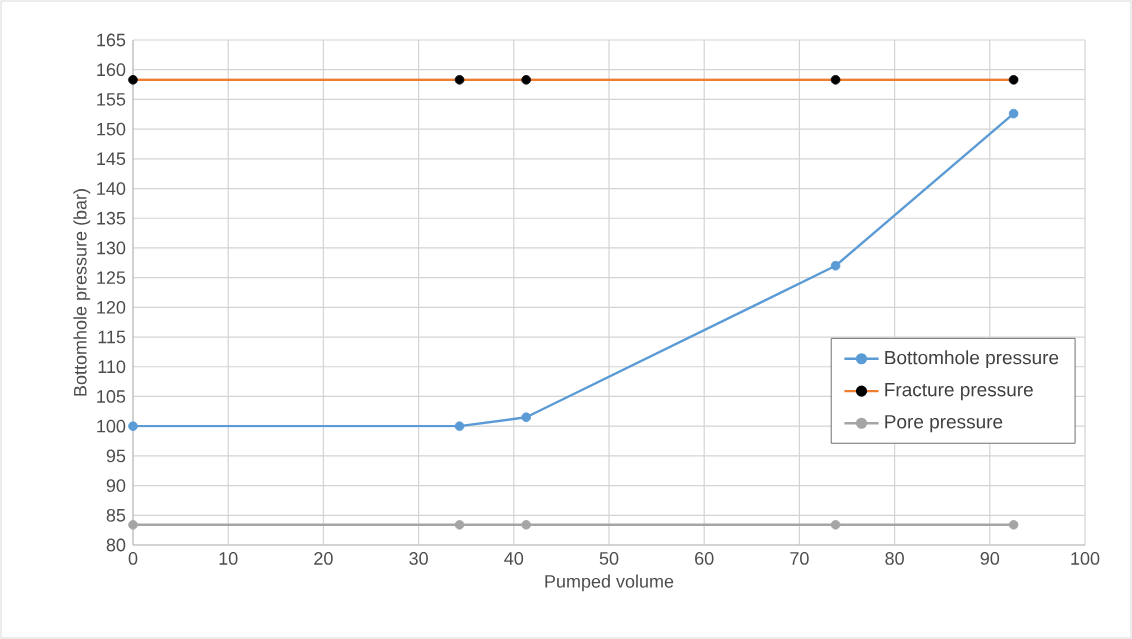 This screenshot has height=639, width=1132. What do you see at coordinates (111, 307) in the screenshot?
I see `y-tick-label: 120` at bounding box center [111, 307].